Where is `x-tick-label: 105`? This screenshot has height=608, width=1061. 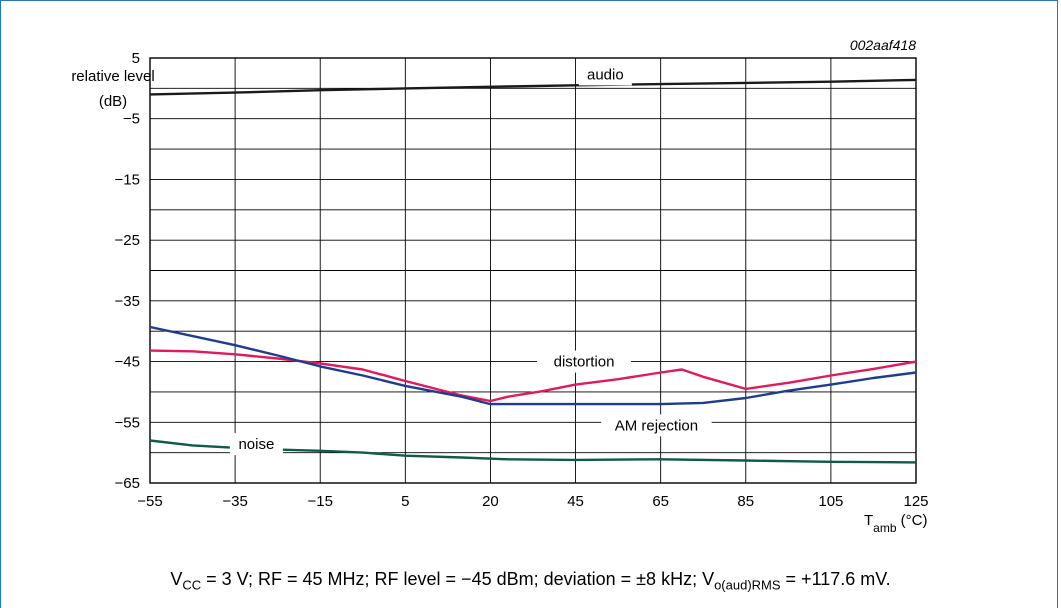 x-tick-label: 105 is located at coordinates (830, 501).